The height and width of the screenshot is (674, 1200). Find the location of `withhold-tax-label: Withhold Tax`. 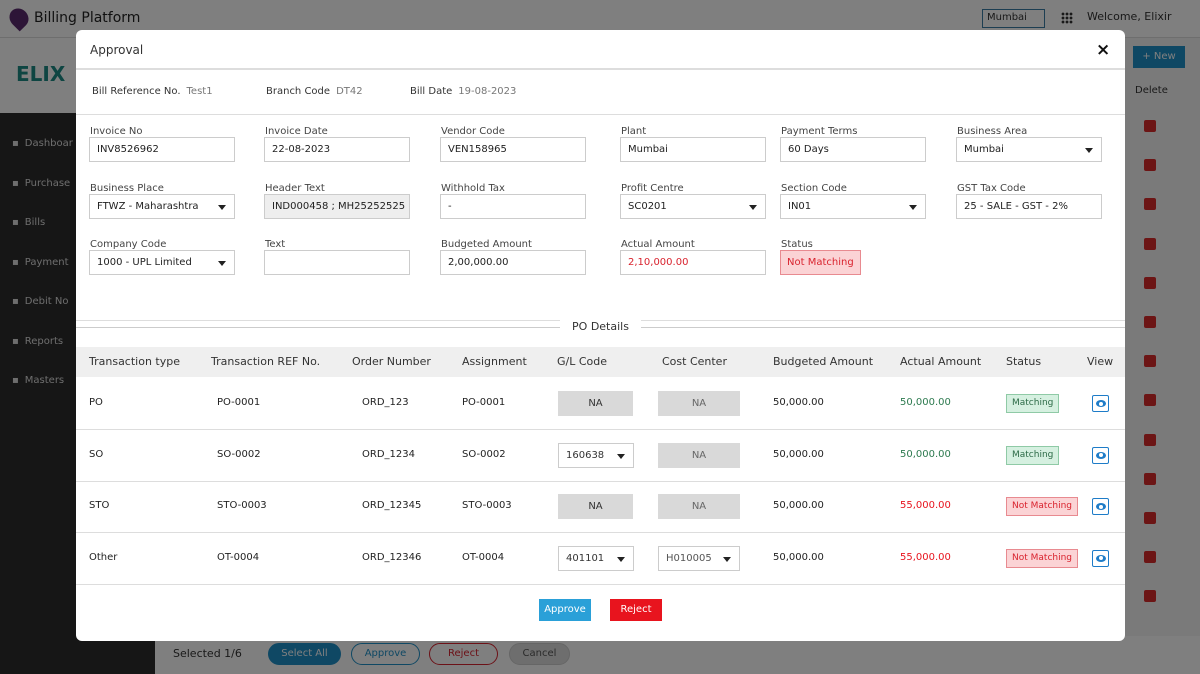

withhold-tax-label: Withhold Tax is located at coordinates (473, 188).